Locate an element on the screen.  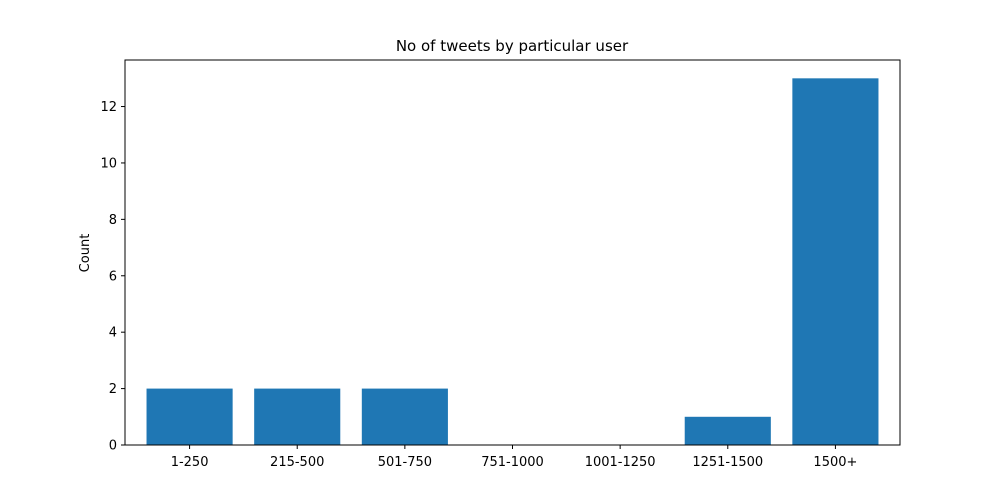
y-tick-label: 10 is located at coordinates (108, 163).